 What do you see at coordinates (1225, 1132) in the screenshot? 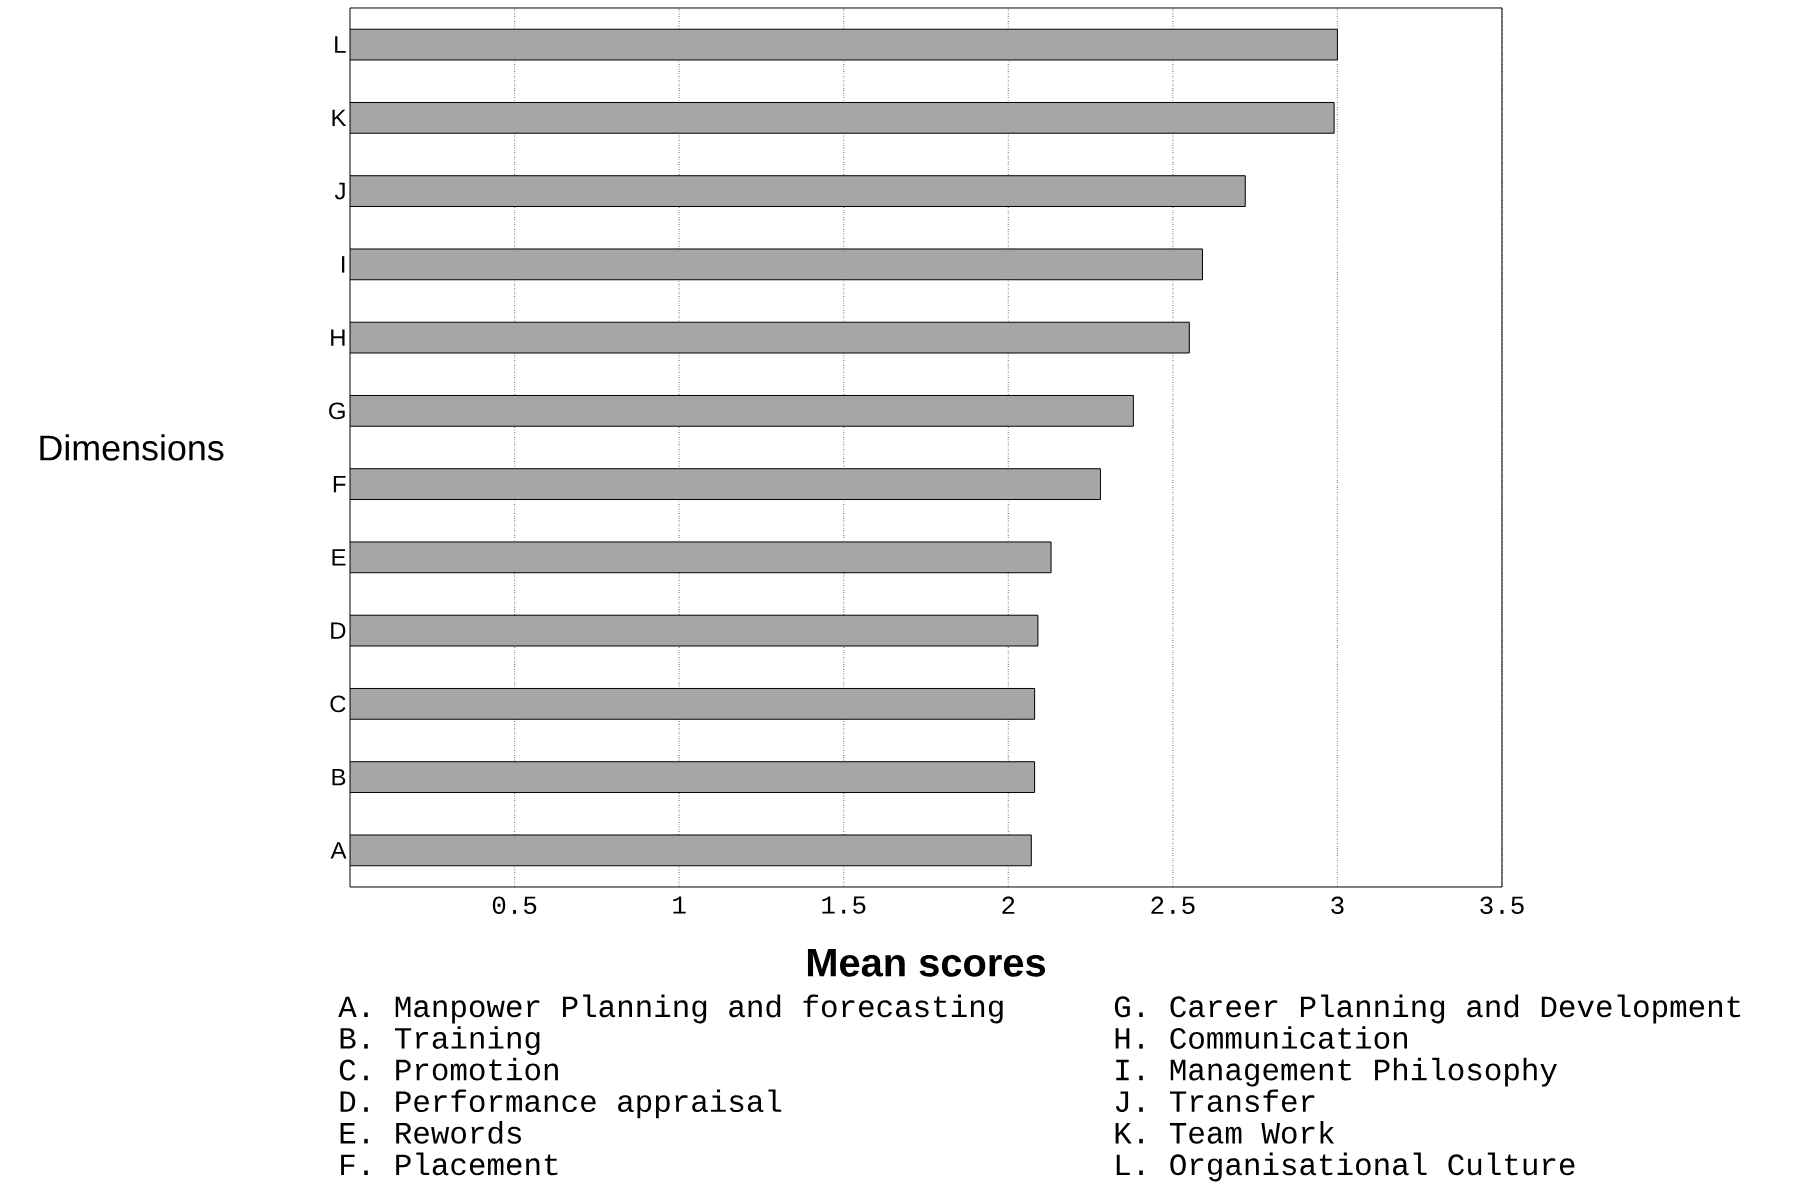
I see `text: K. Team Work` at bounding box center [1225, 1132].